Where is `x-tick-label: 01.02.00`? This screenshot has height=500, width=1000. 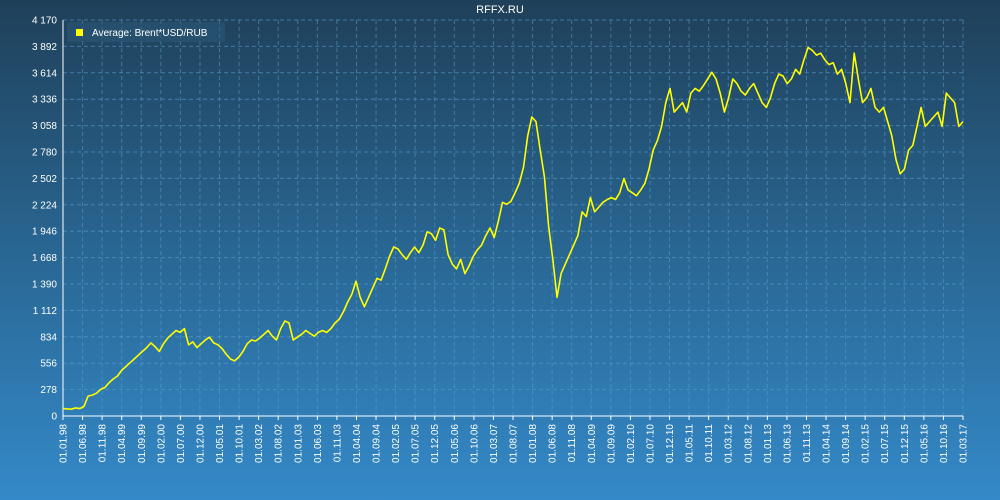 x-tick-label: 01.02.00 is located at coordinates (161, 443).